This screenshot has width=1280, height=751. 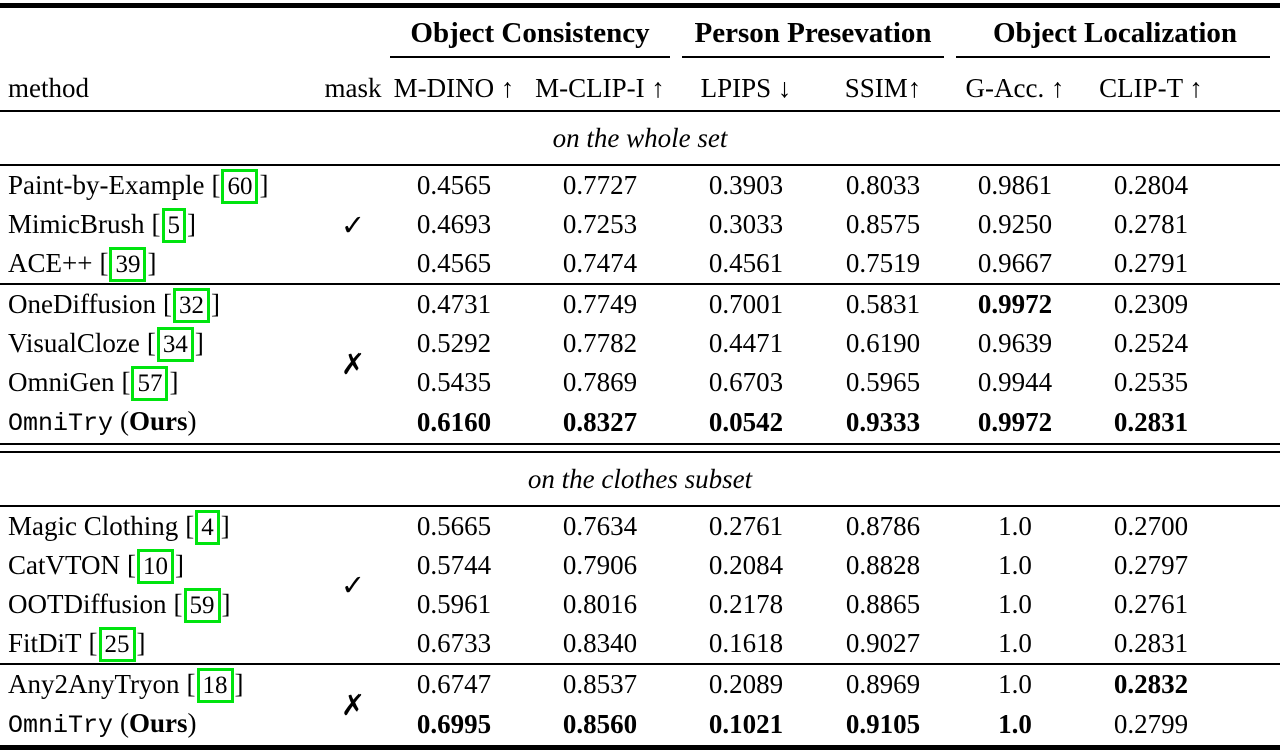 What do you see at coordinates (600, 185) in the screenshot?
I see `metric-value: 0.7727` at bounding box center [600, 185].